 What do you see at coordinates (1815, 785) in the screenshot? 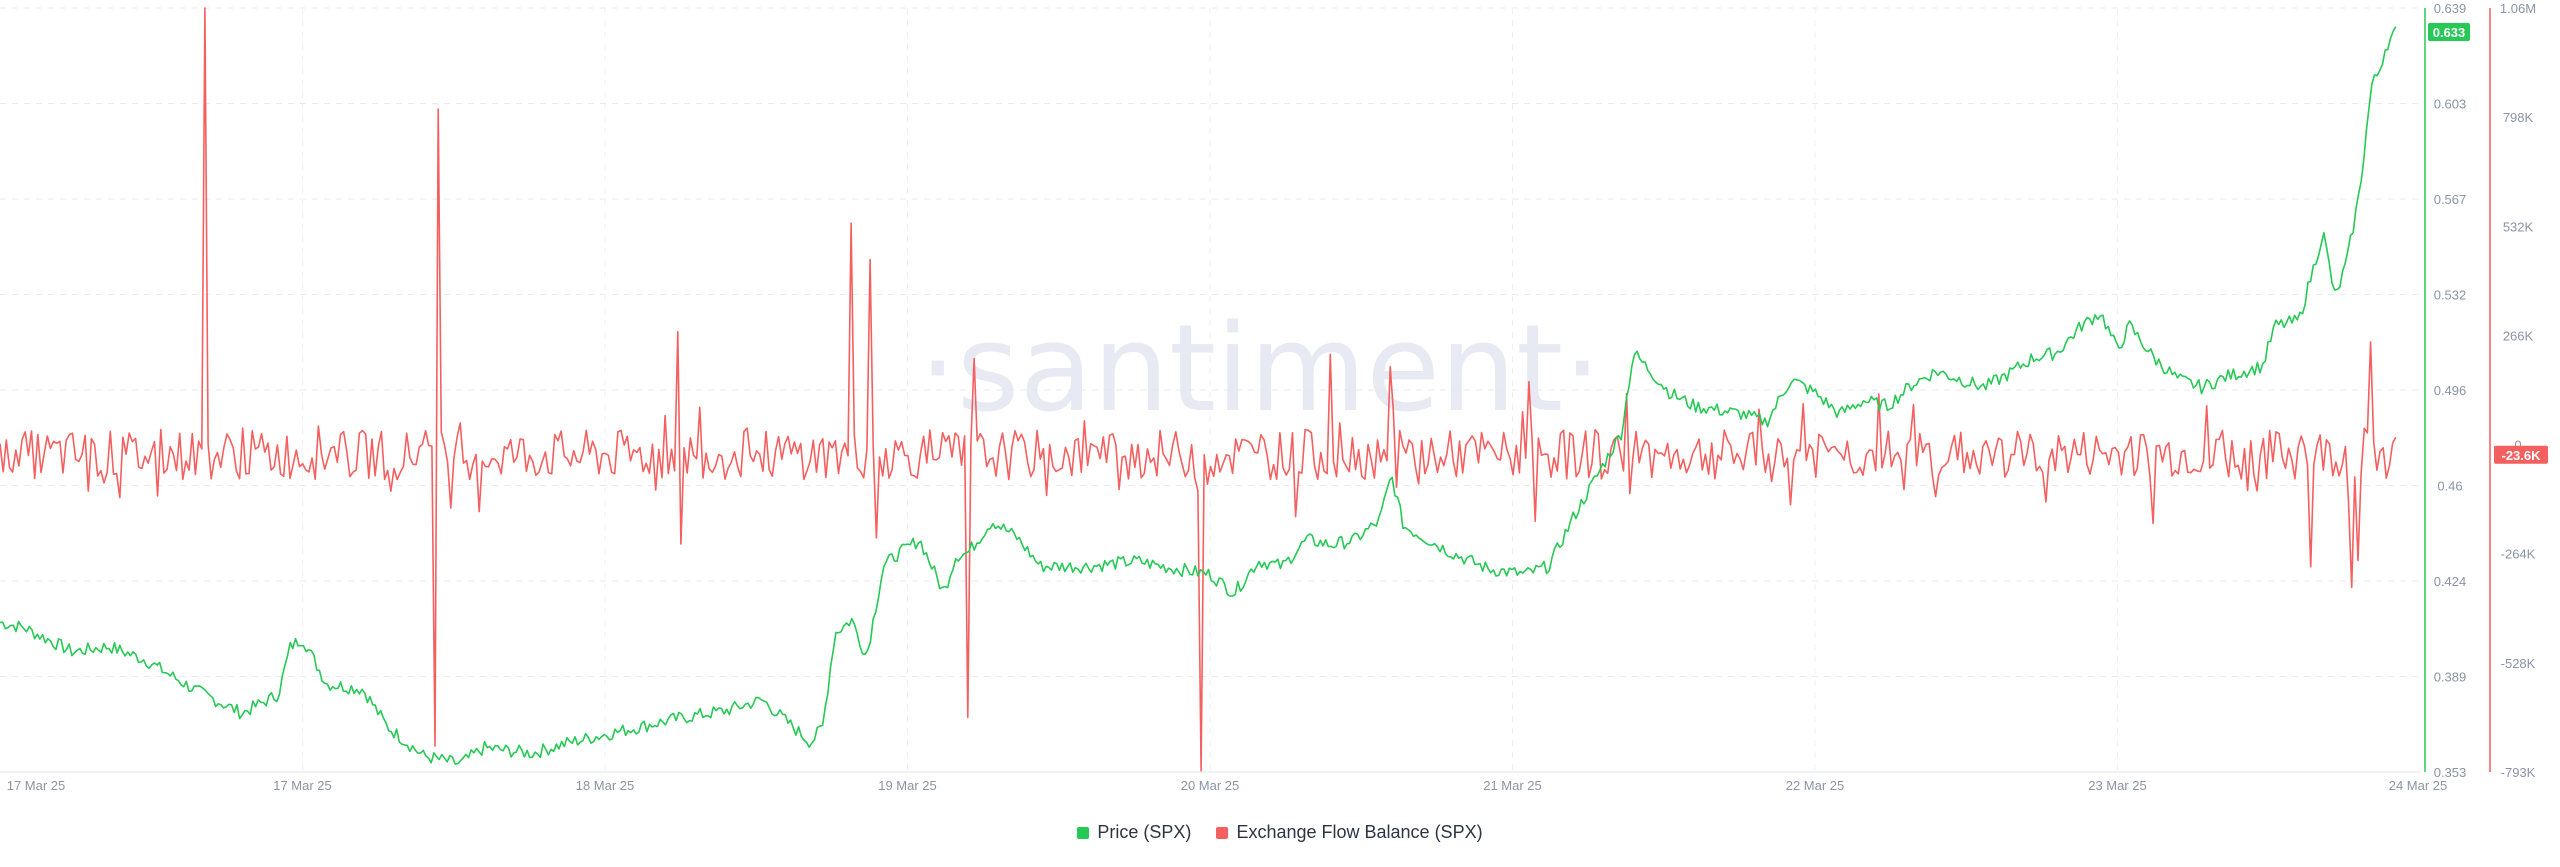
I see `x-tick-label: 22 Mar 25` at bounding box center [1815, 785].